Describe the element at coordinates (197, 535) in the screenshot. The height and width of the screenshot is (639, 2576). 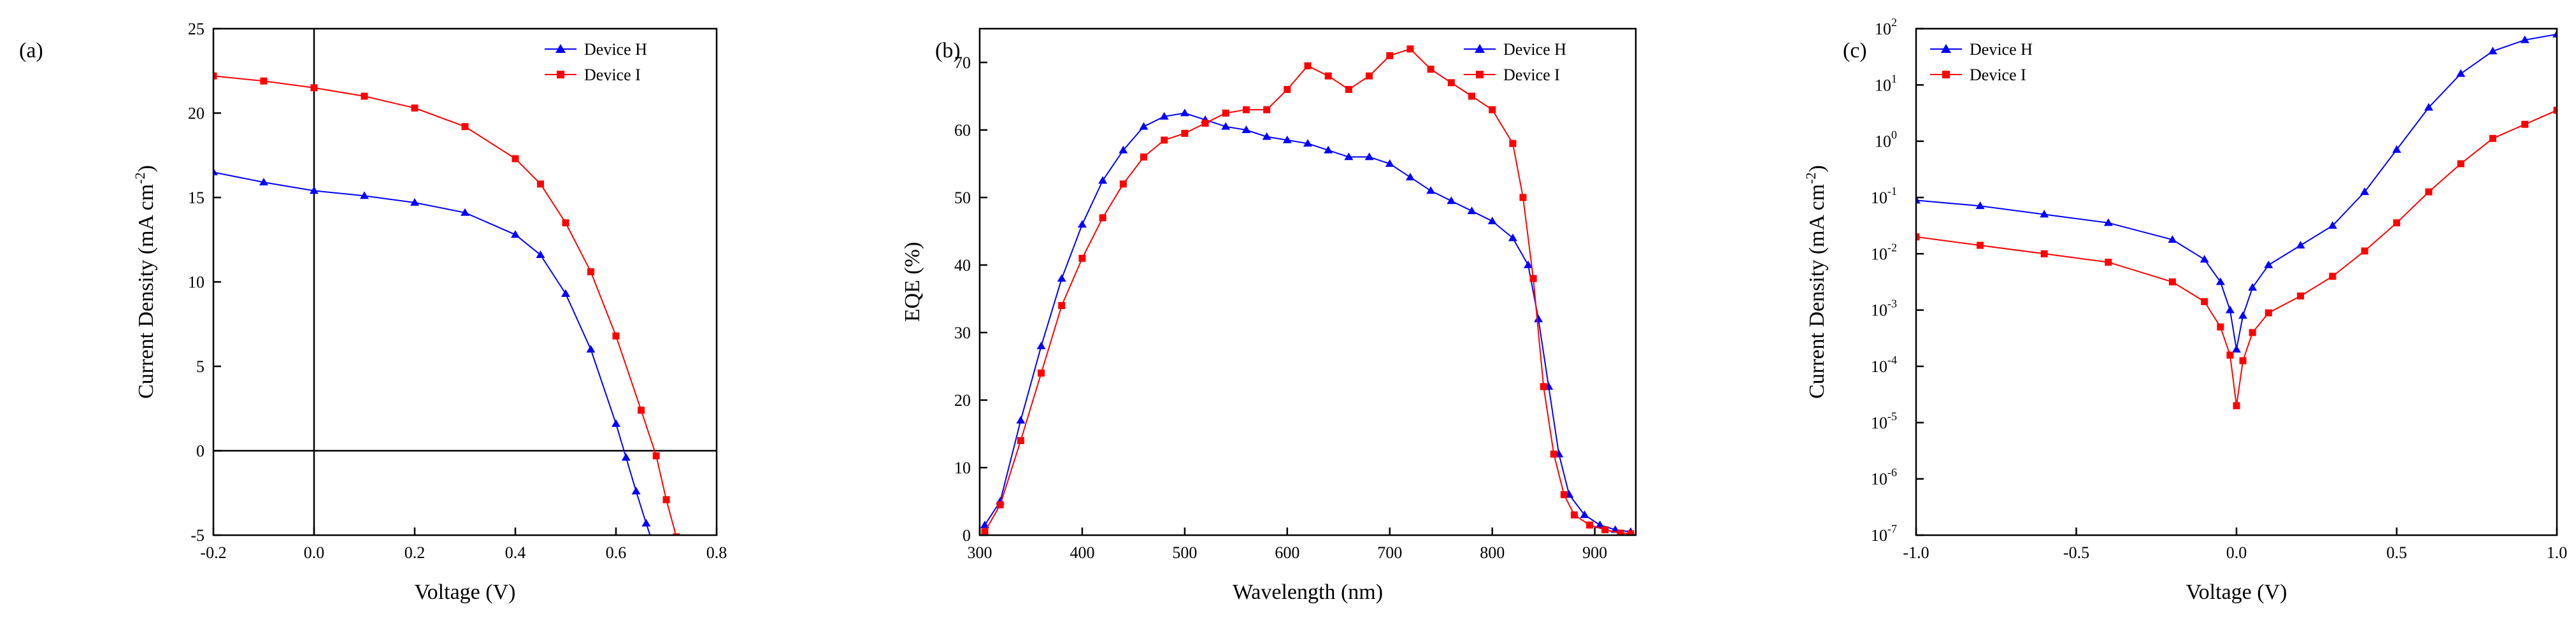
I see `y-tick-label: -5` at that location.